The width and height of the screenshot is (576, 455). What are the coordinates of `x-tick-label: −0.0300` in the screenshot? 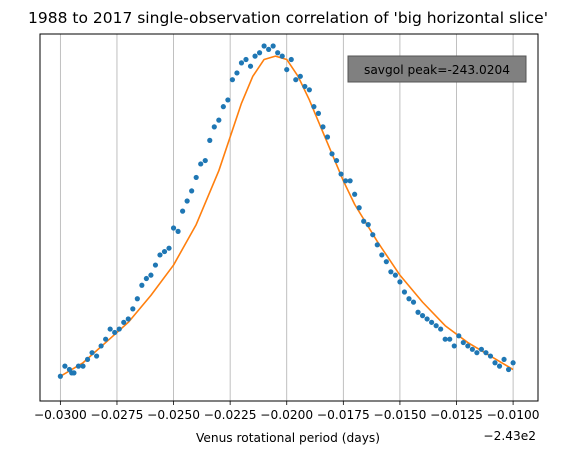 It's located at (60, 415).